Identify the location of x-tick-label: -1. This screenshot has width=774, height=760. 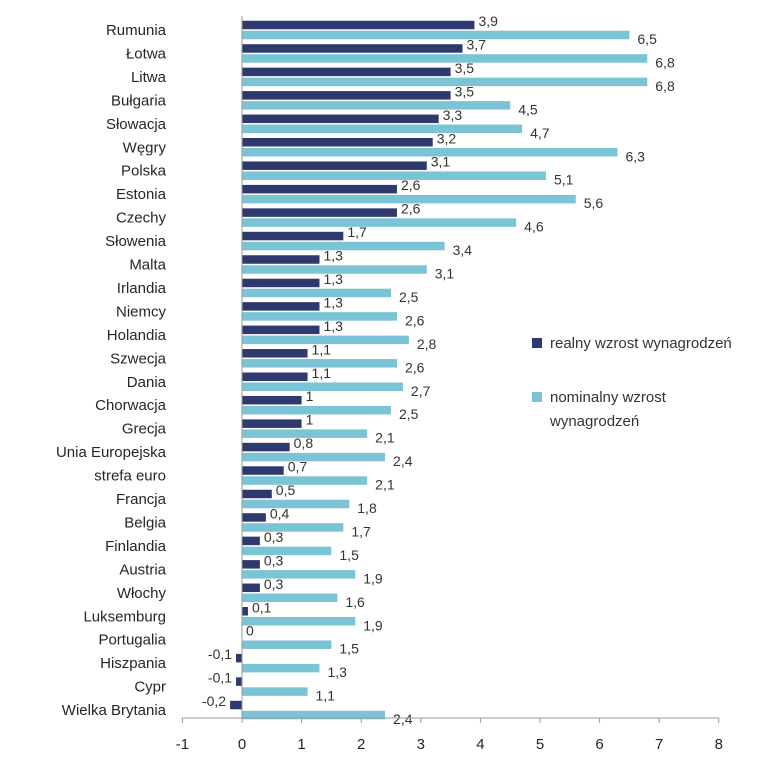
(182, 744).